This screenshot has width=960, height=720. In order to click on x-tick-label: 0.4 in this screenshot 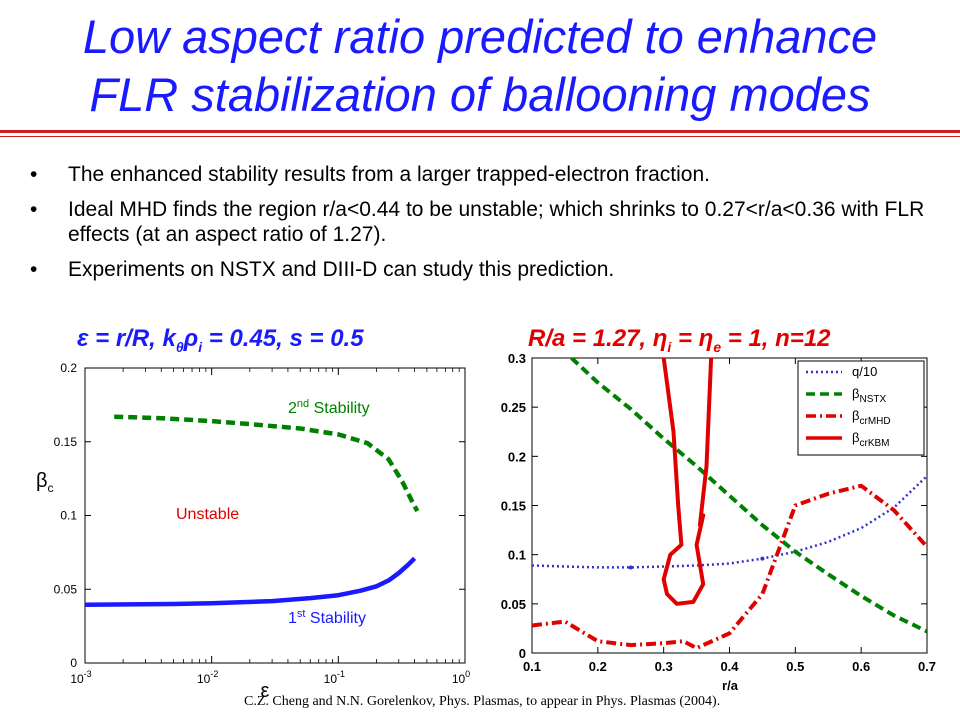, I will do `click(729, 666)`.